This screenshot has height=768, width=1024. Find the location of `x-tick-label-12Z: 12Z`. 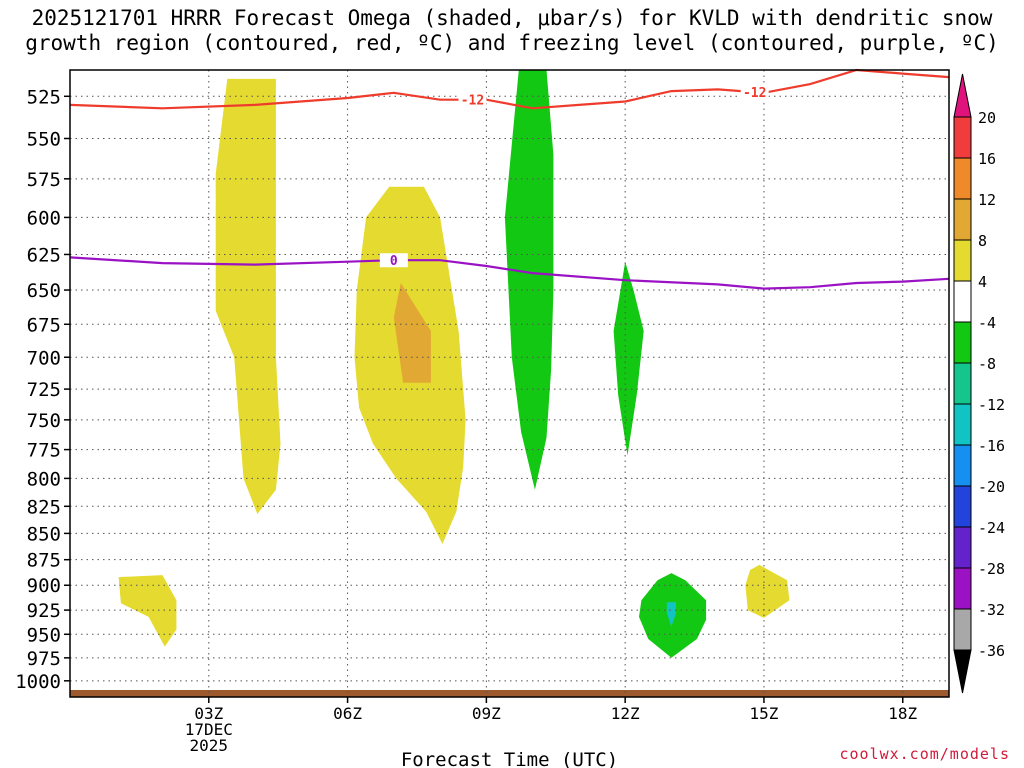

x-tick-label-12Z: 12Z is located at coordinates (625, 713).